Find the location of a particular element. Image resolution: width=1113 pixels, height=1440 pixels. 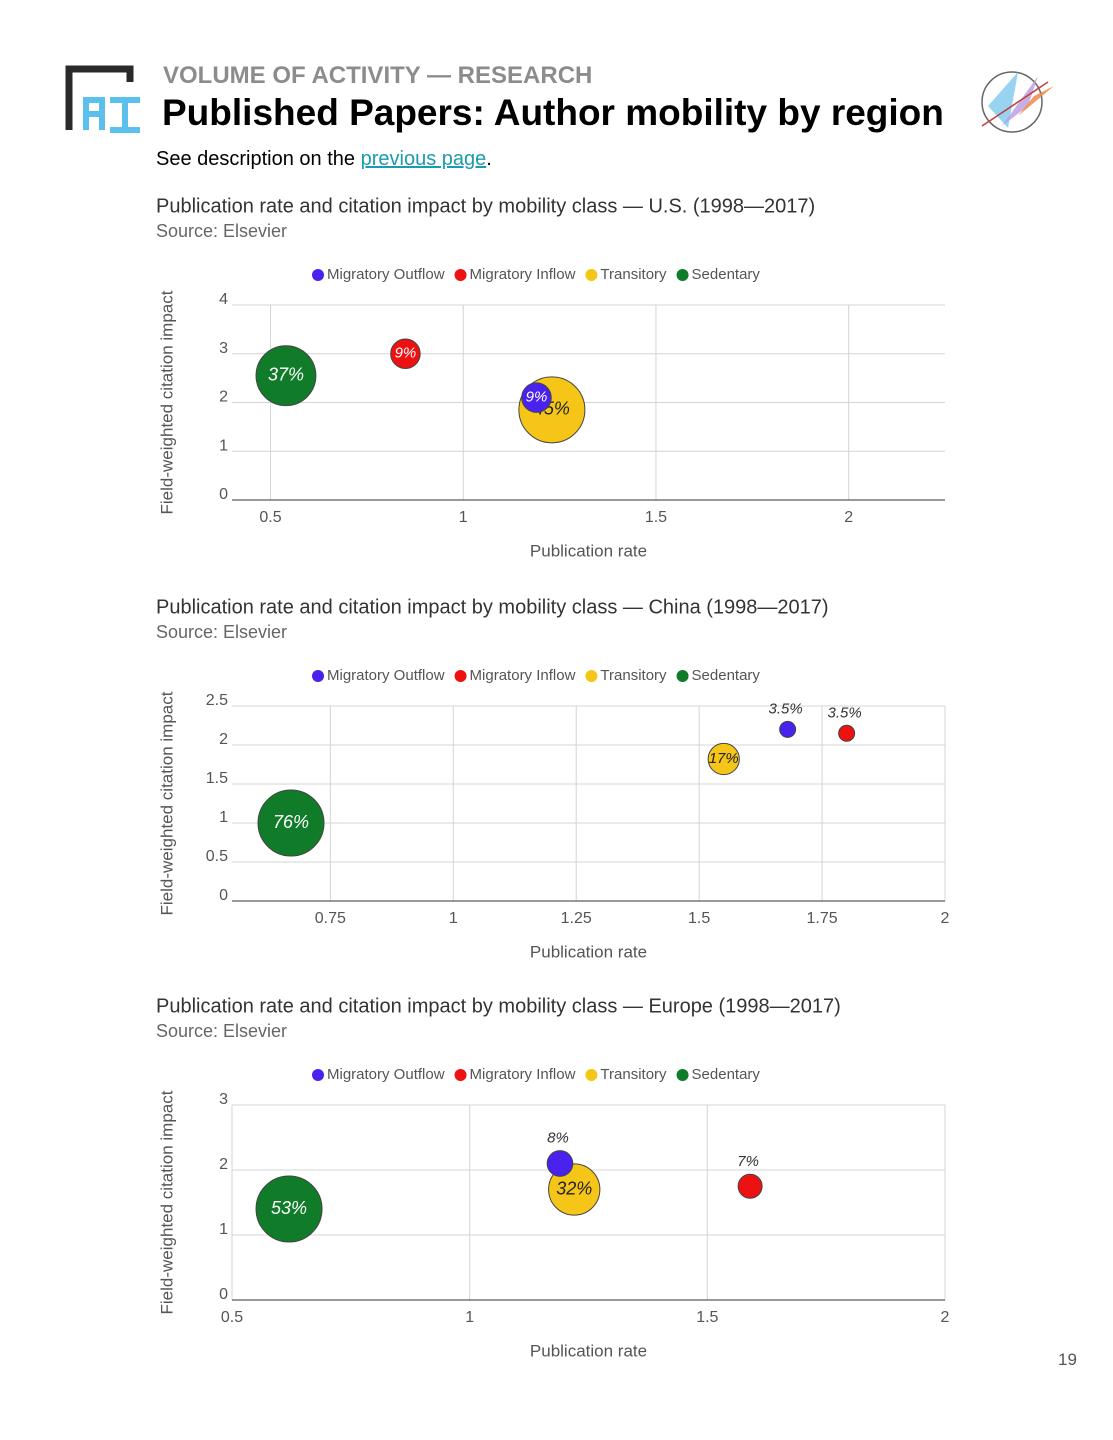

page-number: 19 is located at coordinates (1067, 1359).